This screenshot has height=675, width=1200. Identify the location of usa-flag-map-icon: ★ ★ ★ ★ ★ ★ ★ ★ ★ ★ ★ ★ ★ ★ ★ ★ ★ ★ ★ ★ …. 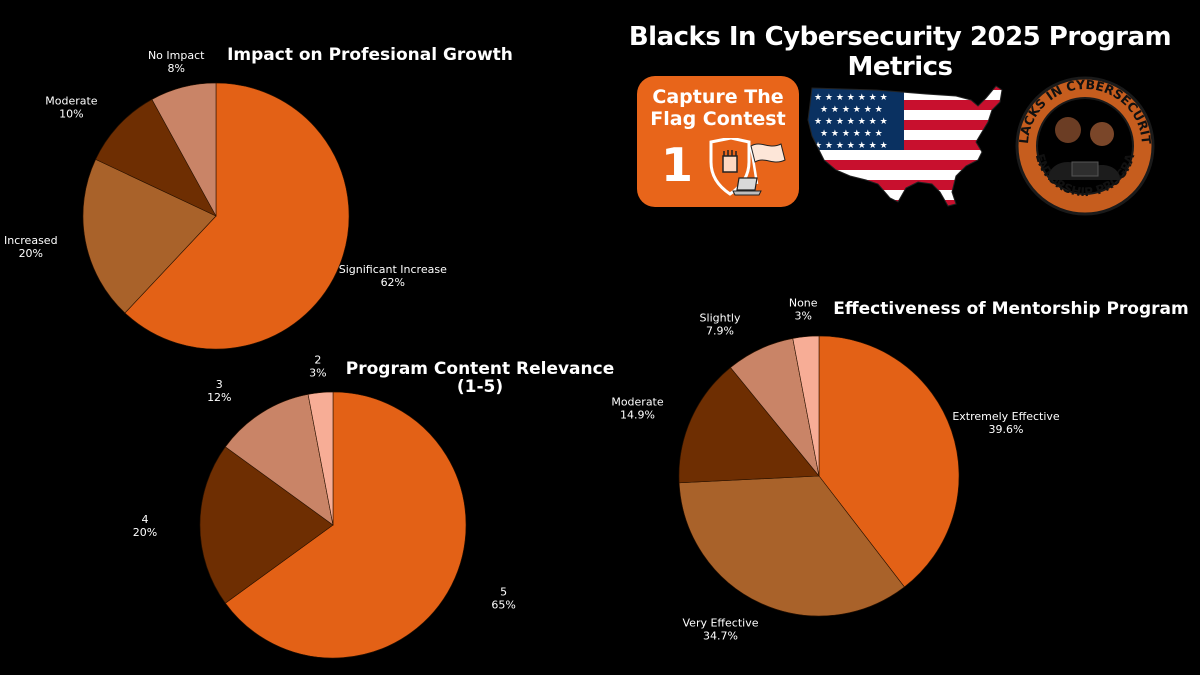
(905, 146).